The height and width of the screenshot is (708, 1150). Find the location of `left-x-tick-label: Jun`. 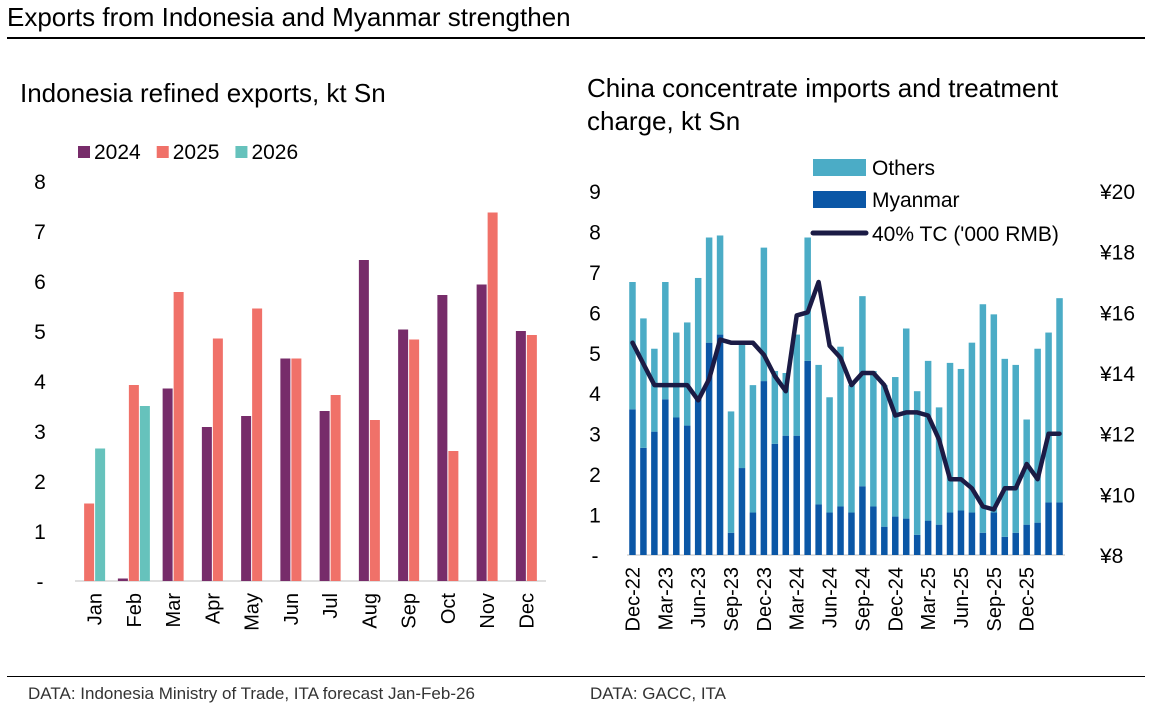

left-x-tick-label: Jun is located at coordinates (292, 609).